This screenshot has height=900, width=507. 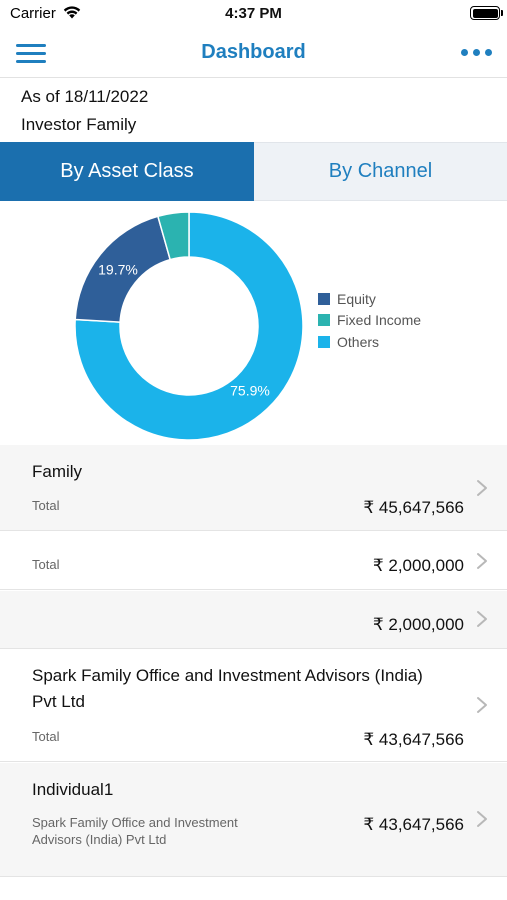 What do you see at coordinates (72, 12) in the screenshot?
I see `wifi-icon` at bounding box center [72, 12].